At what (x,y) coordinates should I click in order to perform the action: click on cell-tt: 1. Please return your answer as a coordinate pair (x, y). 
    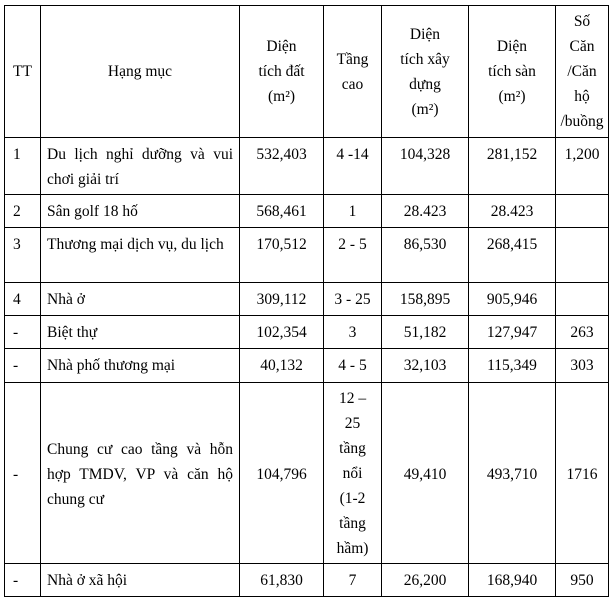
    Looking at the image, I should click on (22, 166).